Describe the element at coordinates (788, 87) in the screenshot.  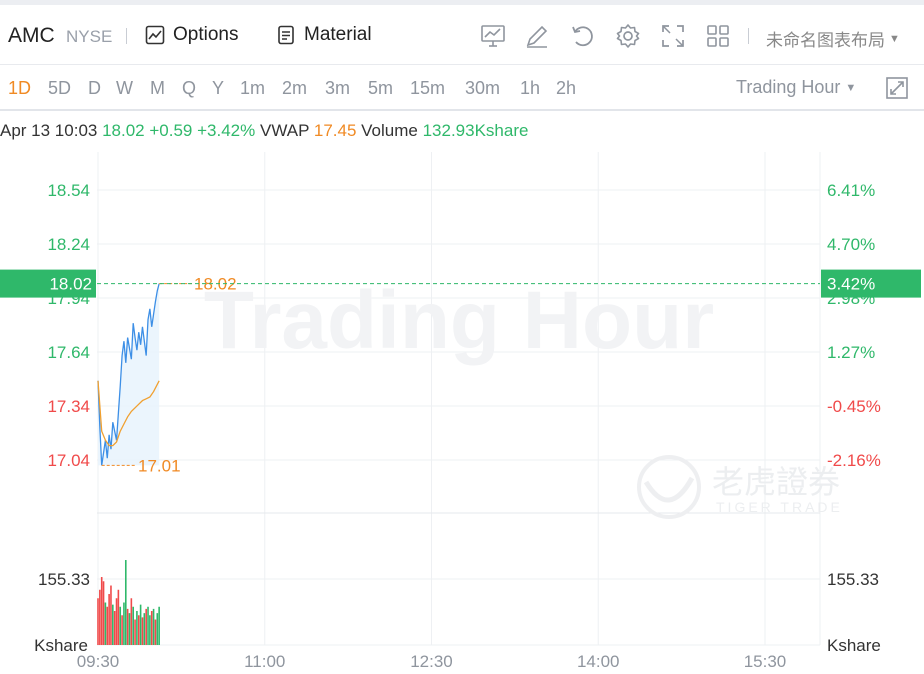
I see `trading-hour-label: Trading Hour` at that location.